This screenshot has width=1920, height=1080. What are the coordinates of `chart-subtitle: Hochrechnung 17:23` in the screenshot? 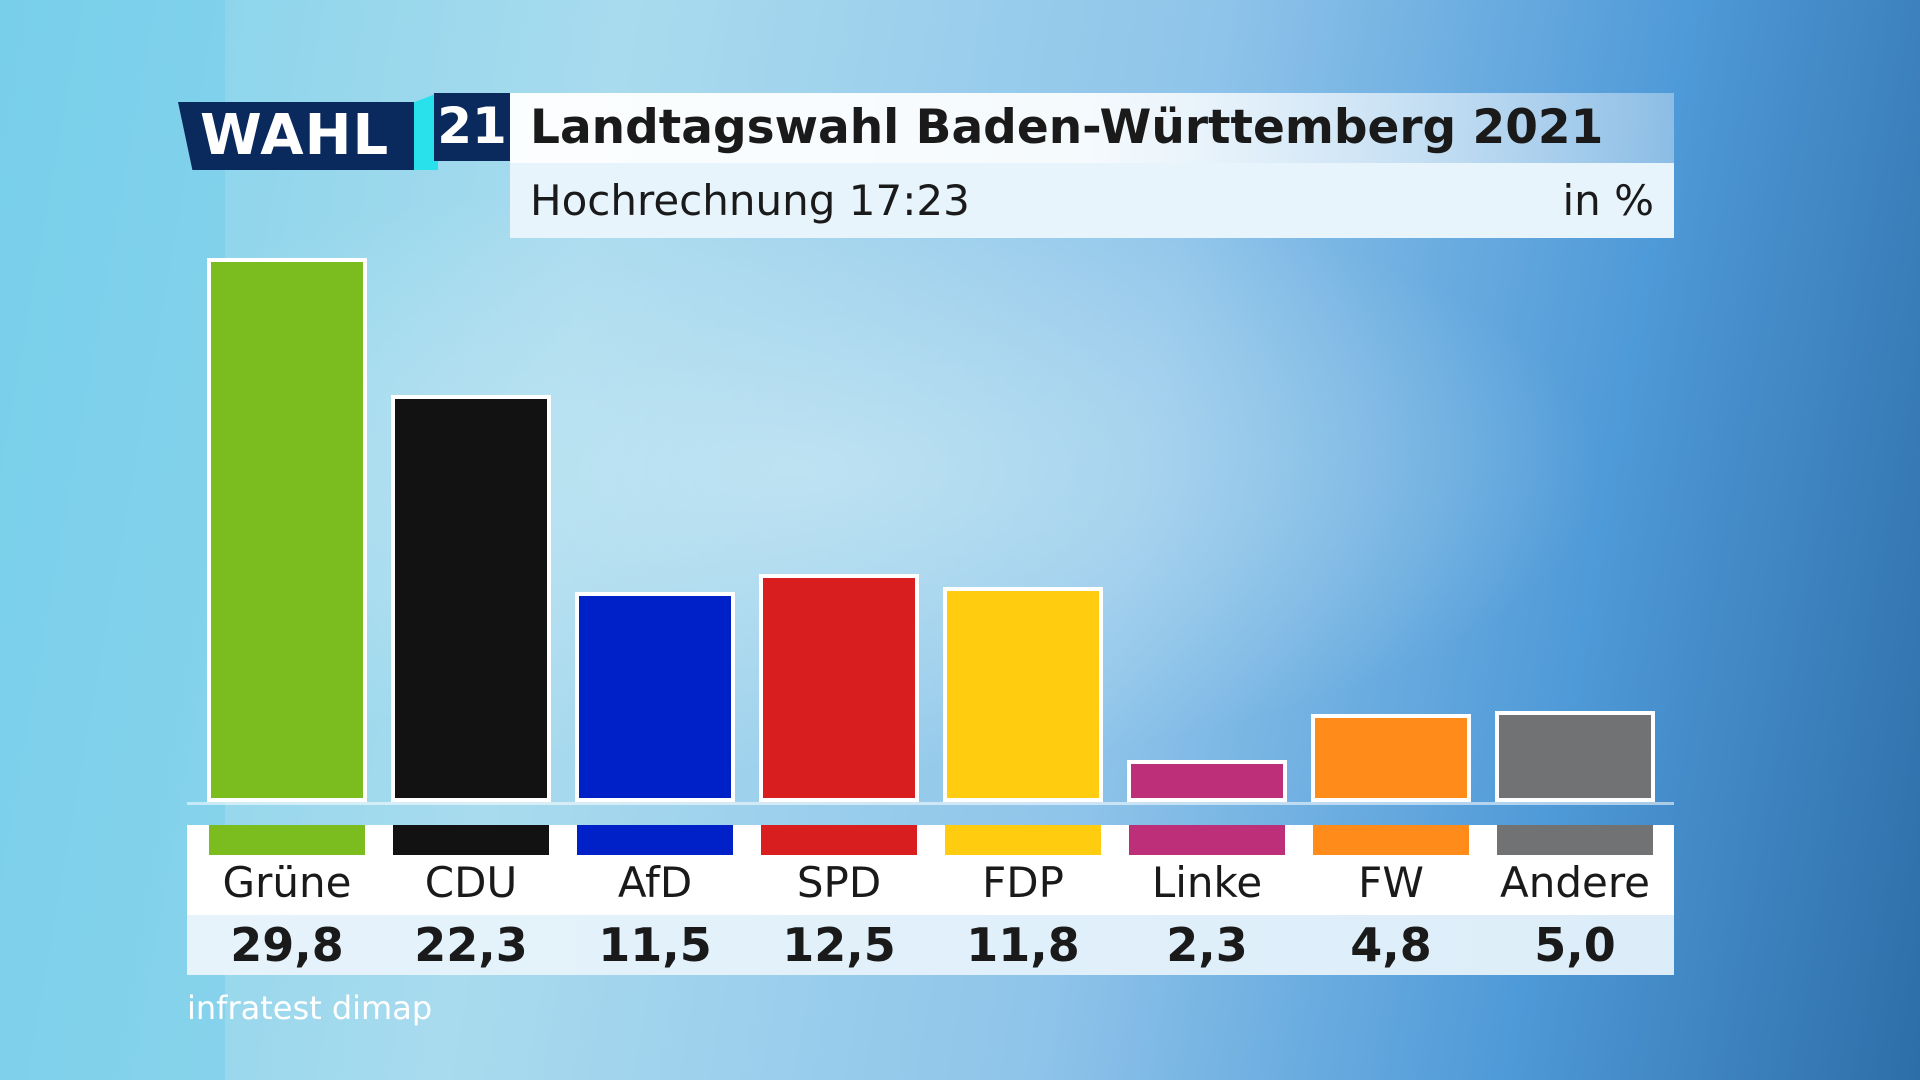 It's located at (750, 200).